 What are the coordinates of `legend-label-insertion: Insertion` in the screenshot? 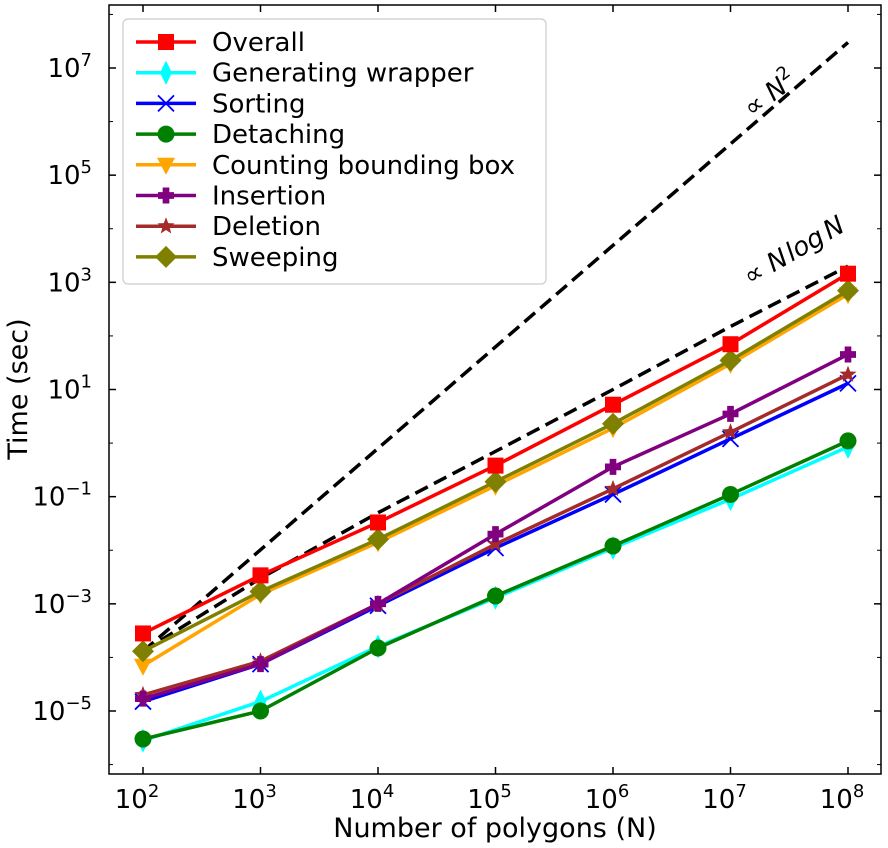 It's located at (269, 197).